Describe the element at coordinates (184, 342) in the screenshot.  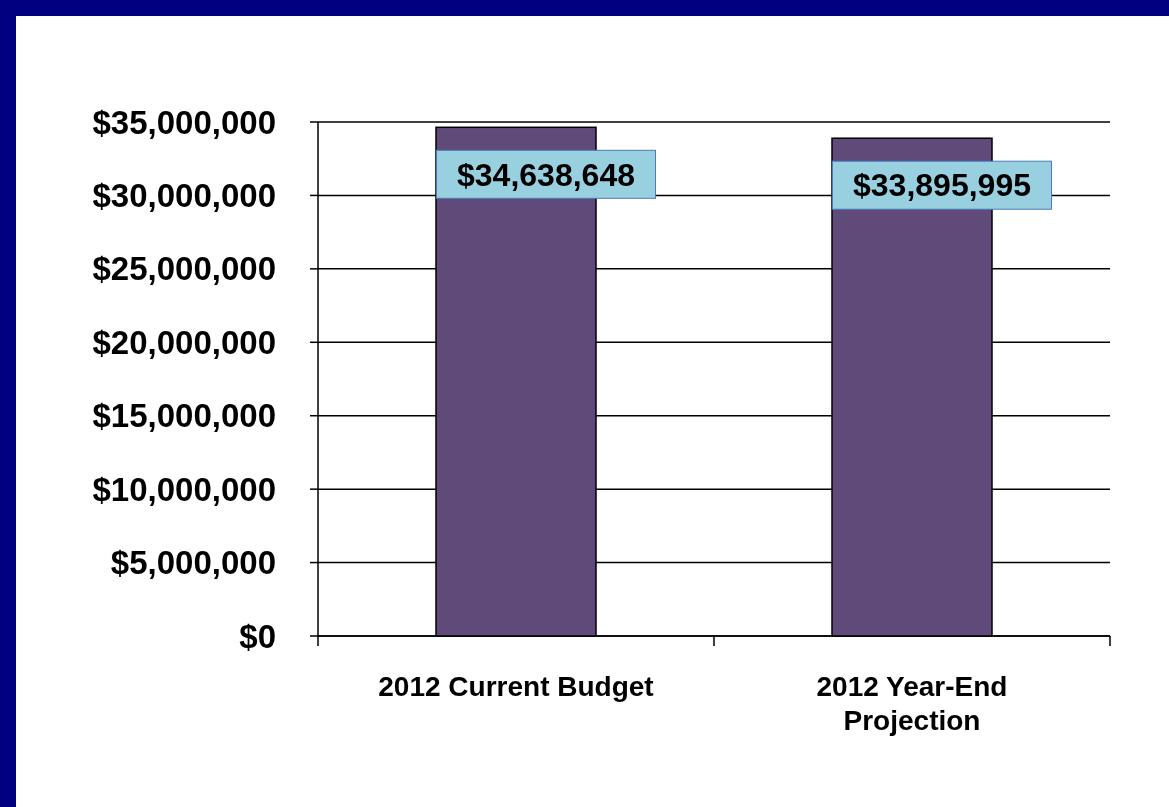
I see `y-tick-label: $20,000,000` at that location.